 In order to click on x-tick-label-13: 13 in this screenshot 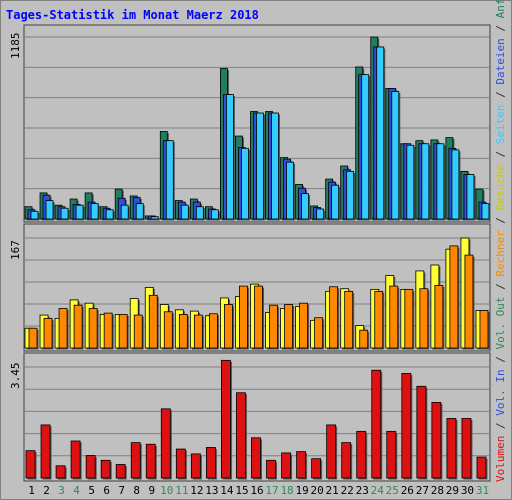, I will do `click(211, 490)`.